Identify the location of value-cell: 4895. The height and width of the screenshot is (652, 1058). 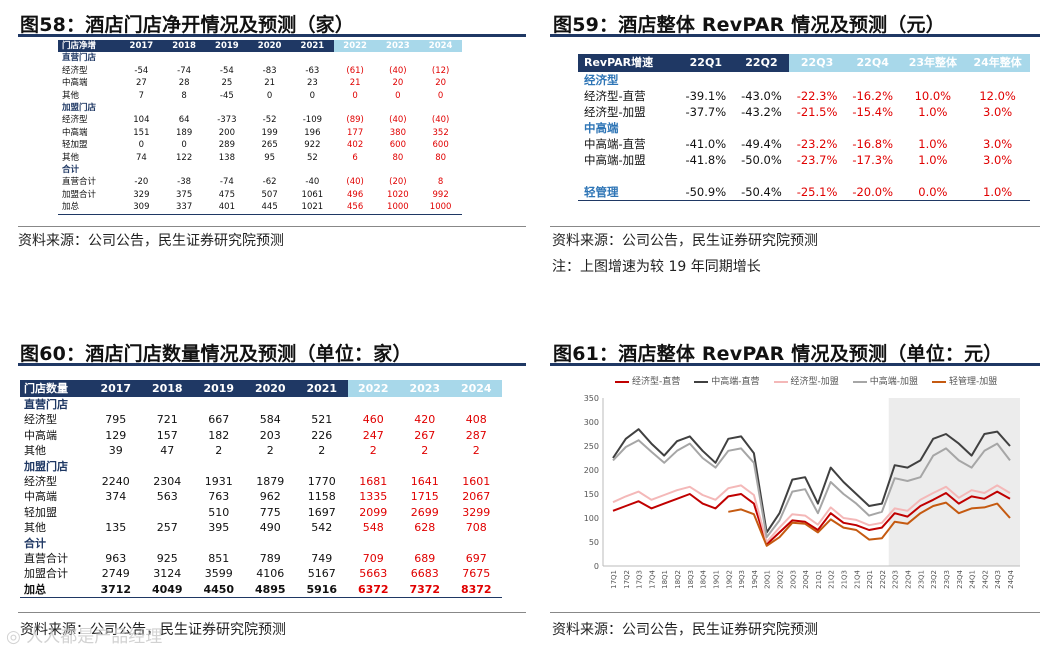
(270, 590).